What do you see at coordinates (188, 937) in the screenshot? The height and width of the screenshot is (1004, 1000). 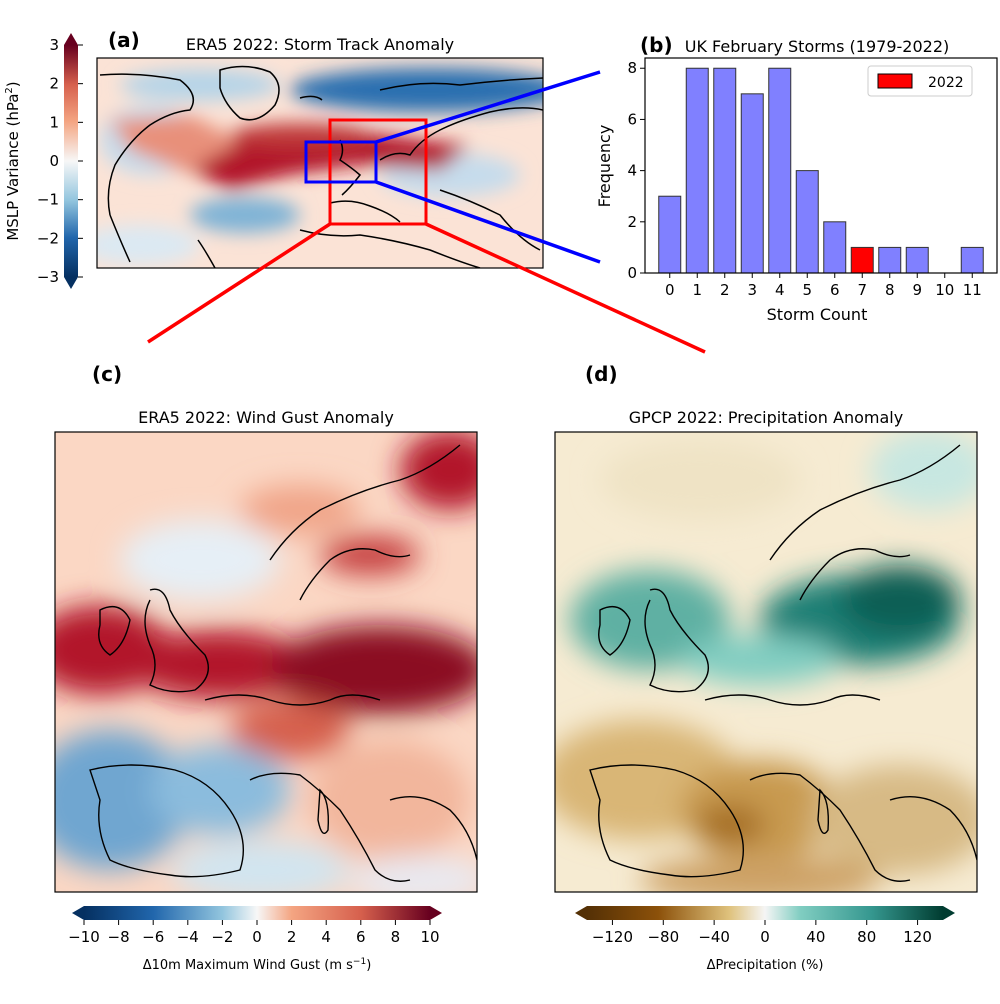 I see `colorbar-c-tick-label: −4` at bounding box center [188, 937].